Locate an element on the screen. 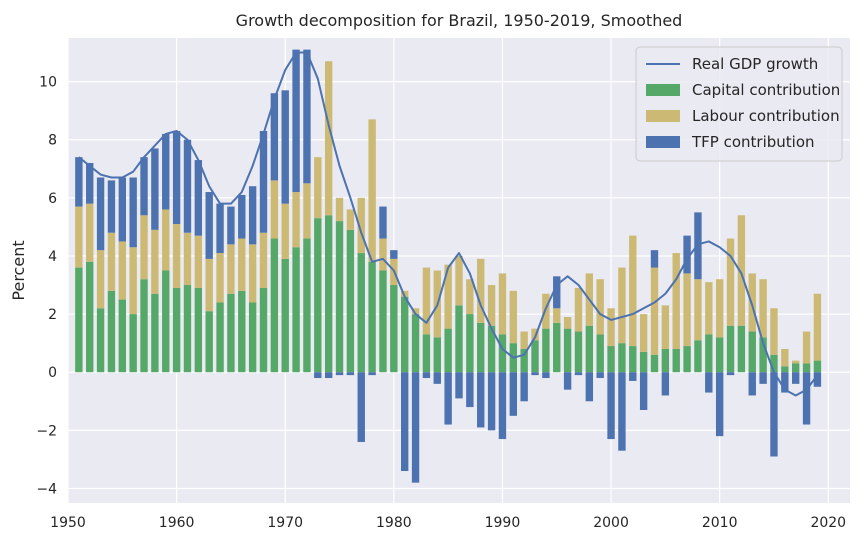 This screenshot has width=866, height=544. bar-labour-2017 is located at coordinates (796, 362).